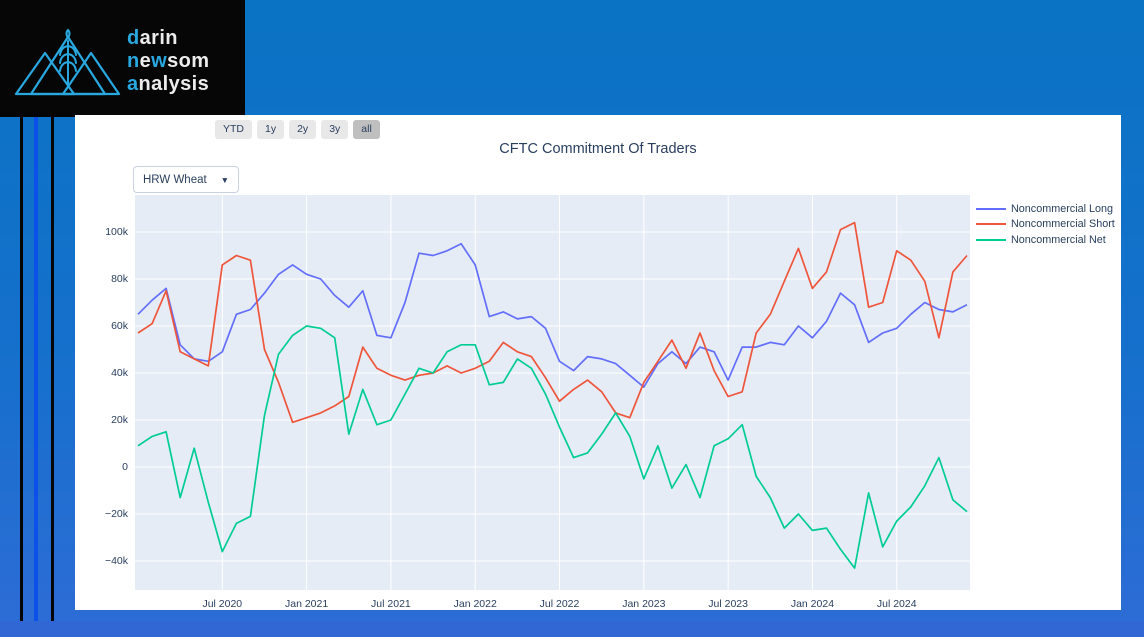 This screenshot has width=1144, height=637. Describe the element at coordinates (224, 179) in the screenshot. I see `chevron-down-icon: ▼` at that location.